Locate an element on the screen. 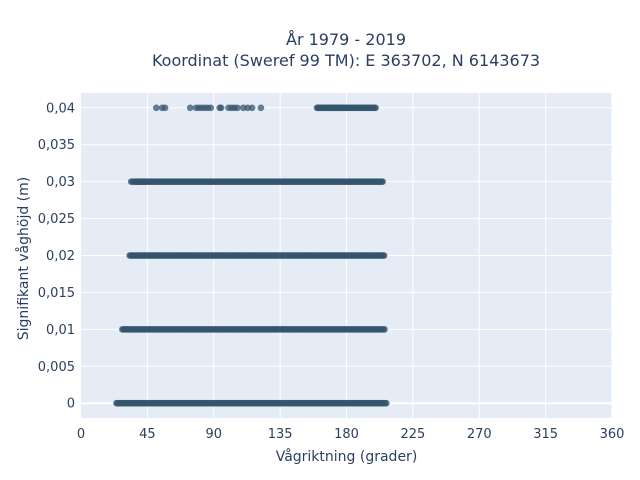 The width and height of the screenshot is (640, 480). y-tick-label: 0,035 is located at coordinates (56, 145).